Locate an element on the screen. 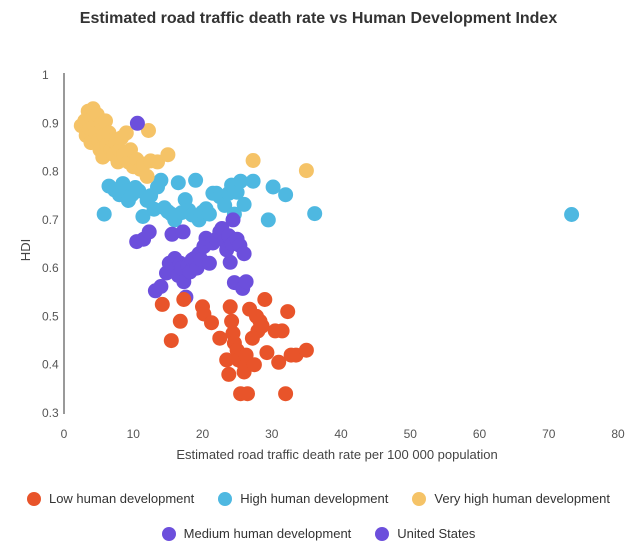 The width and height of the screenshot is (637, 557). series-low-human-development is located at coordinates (234, 347).